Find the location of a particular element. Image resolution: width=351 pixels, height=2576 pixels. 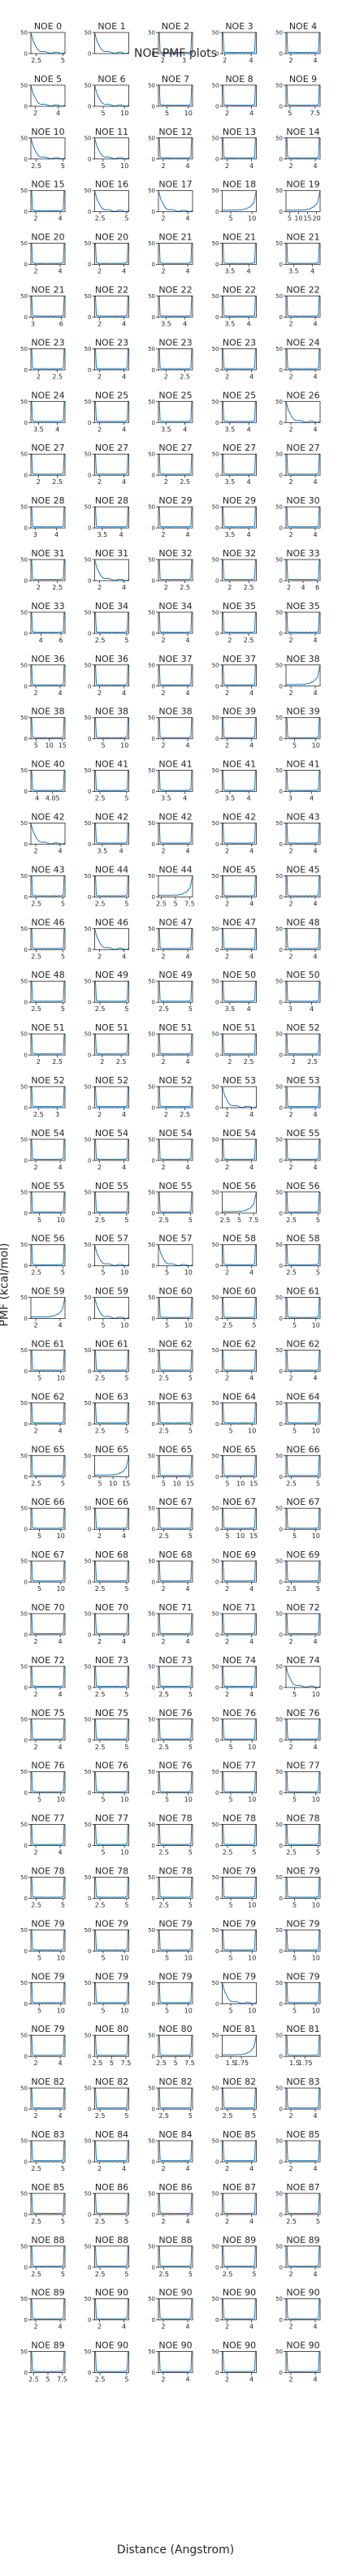

subplot-title: NOE 20 is located at coordinates (111, 238).